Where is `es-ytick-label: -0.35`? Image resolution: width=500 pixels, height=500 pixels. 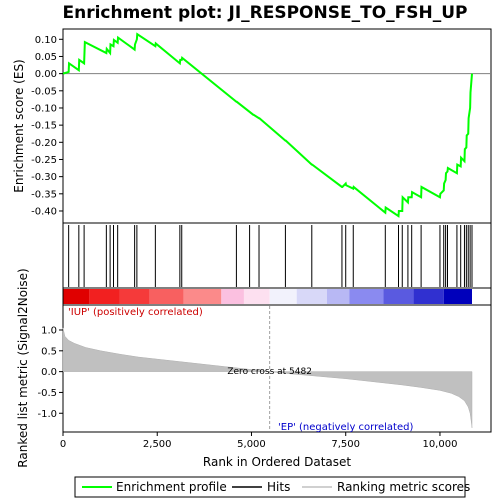
es-ytick-label: -0.35 is located at coordinates (44, 194).